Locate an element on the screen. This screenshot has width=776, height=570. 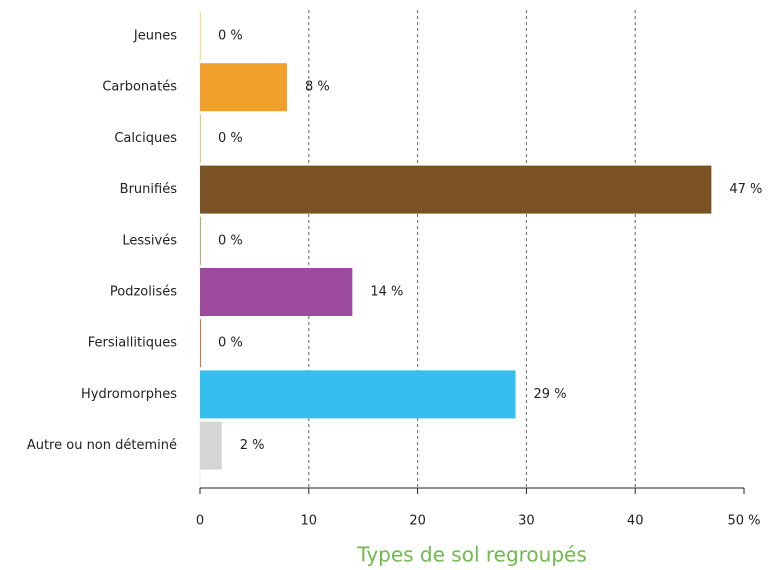
value-label: 14 % is located at coordinates (386, 292).